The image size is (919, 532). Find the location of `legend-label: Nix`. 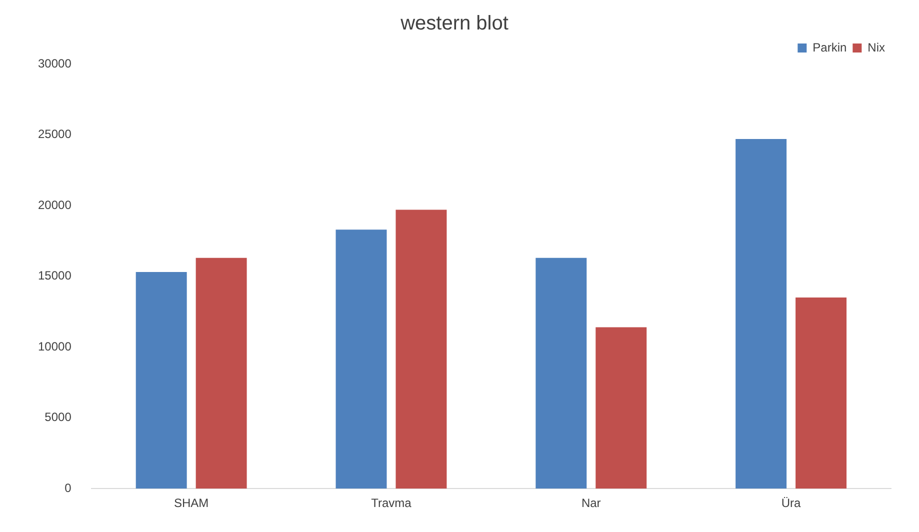

legend-label: Nix is located at coordinates (877, 47).